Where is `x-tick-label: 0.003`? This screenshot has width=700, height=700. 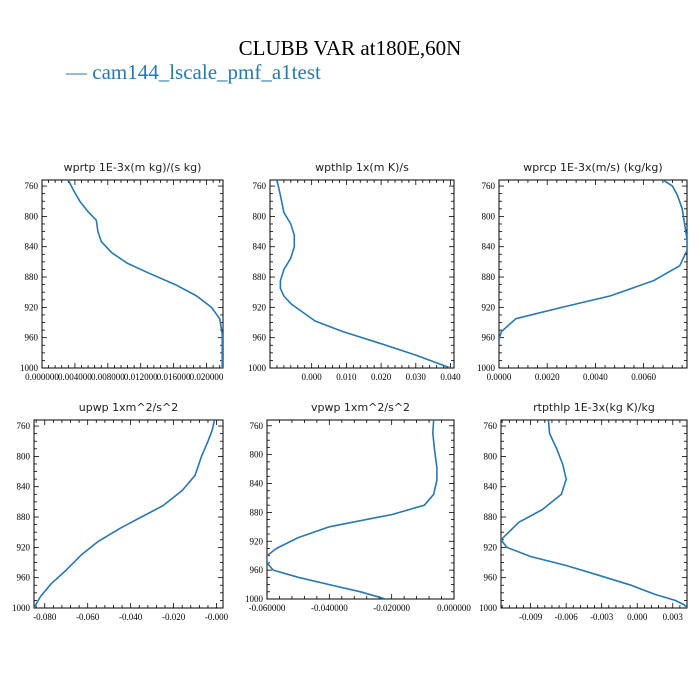 x-tick-label: 0.003 is located at coordinates (673, 617).